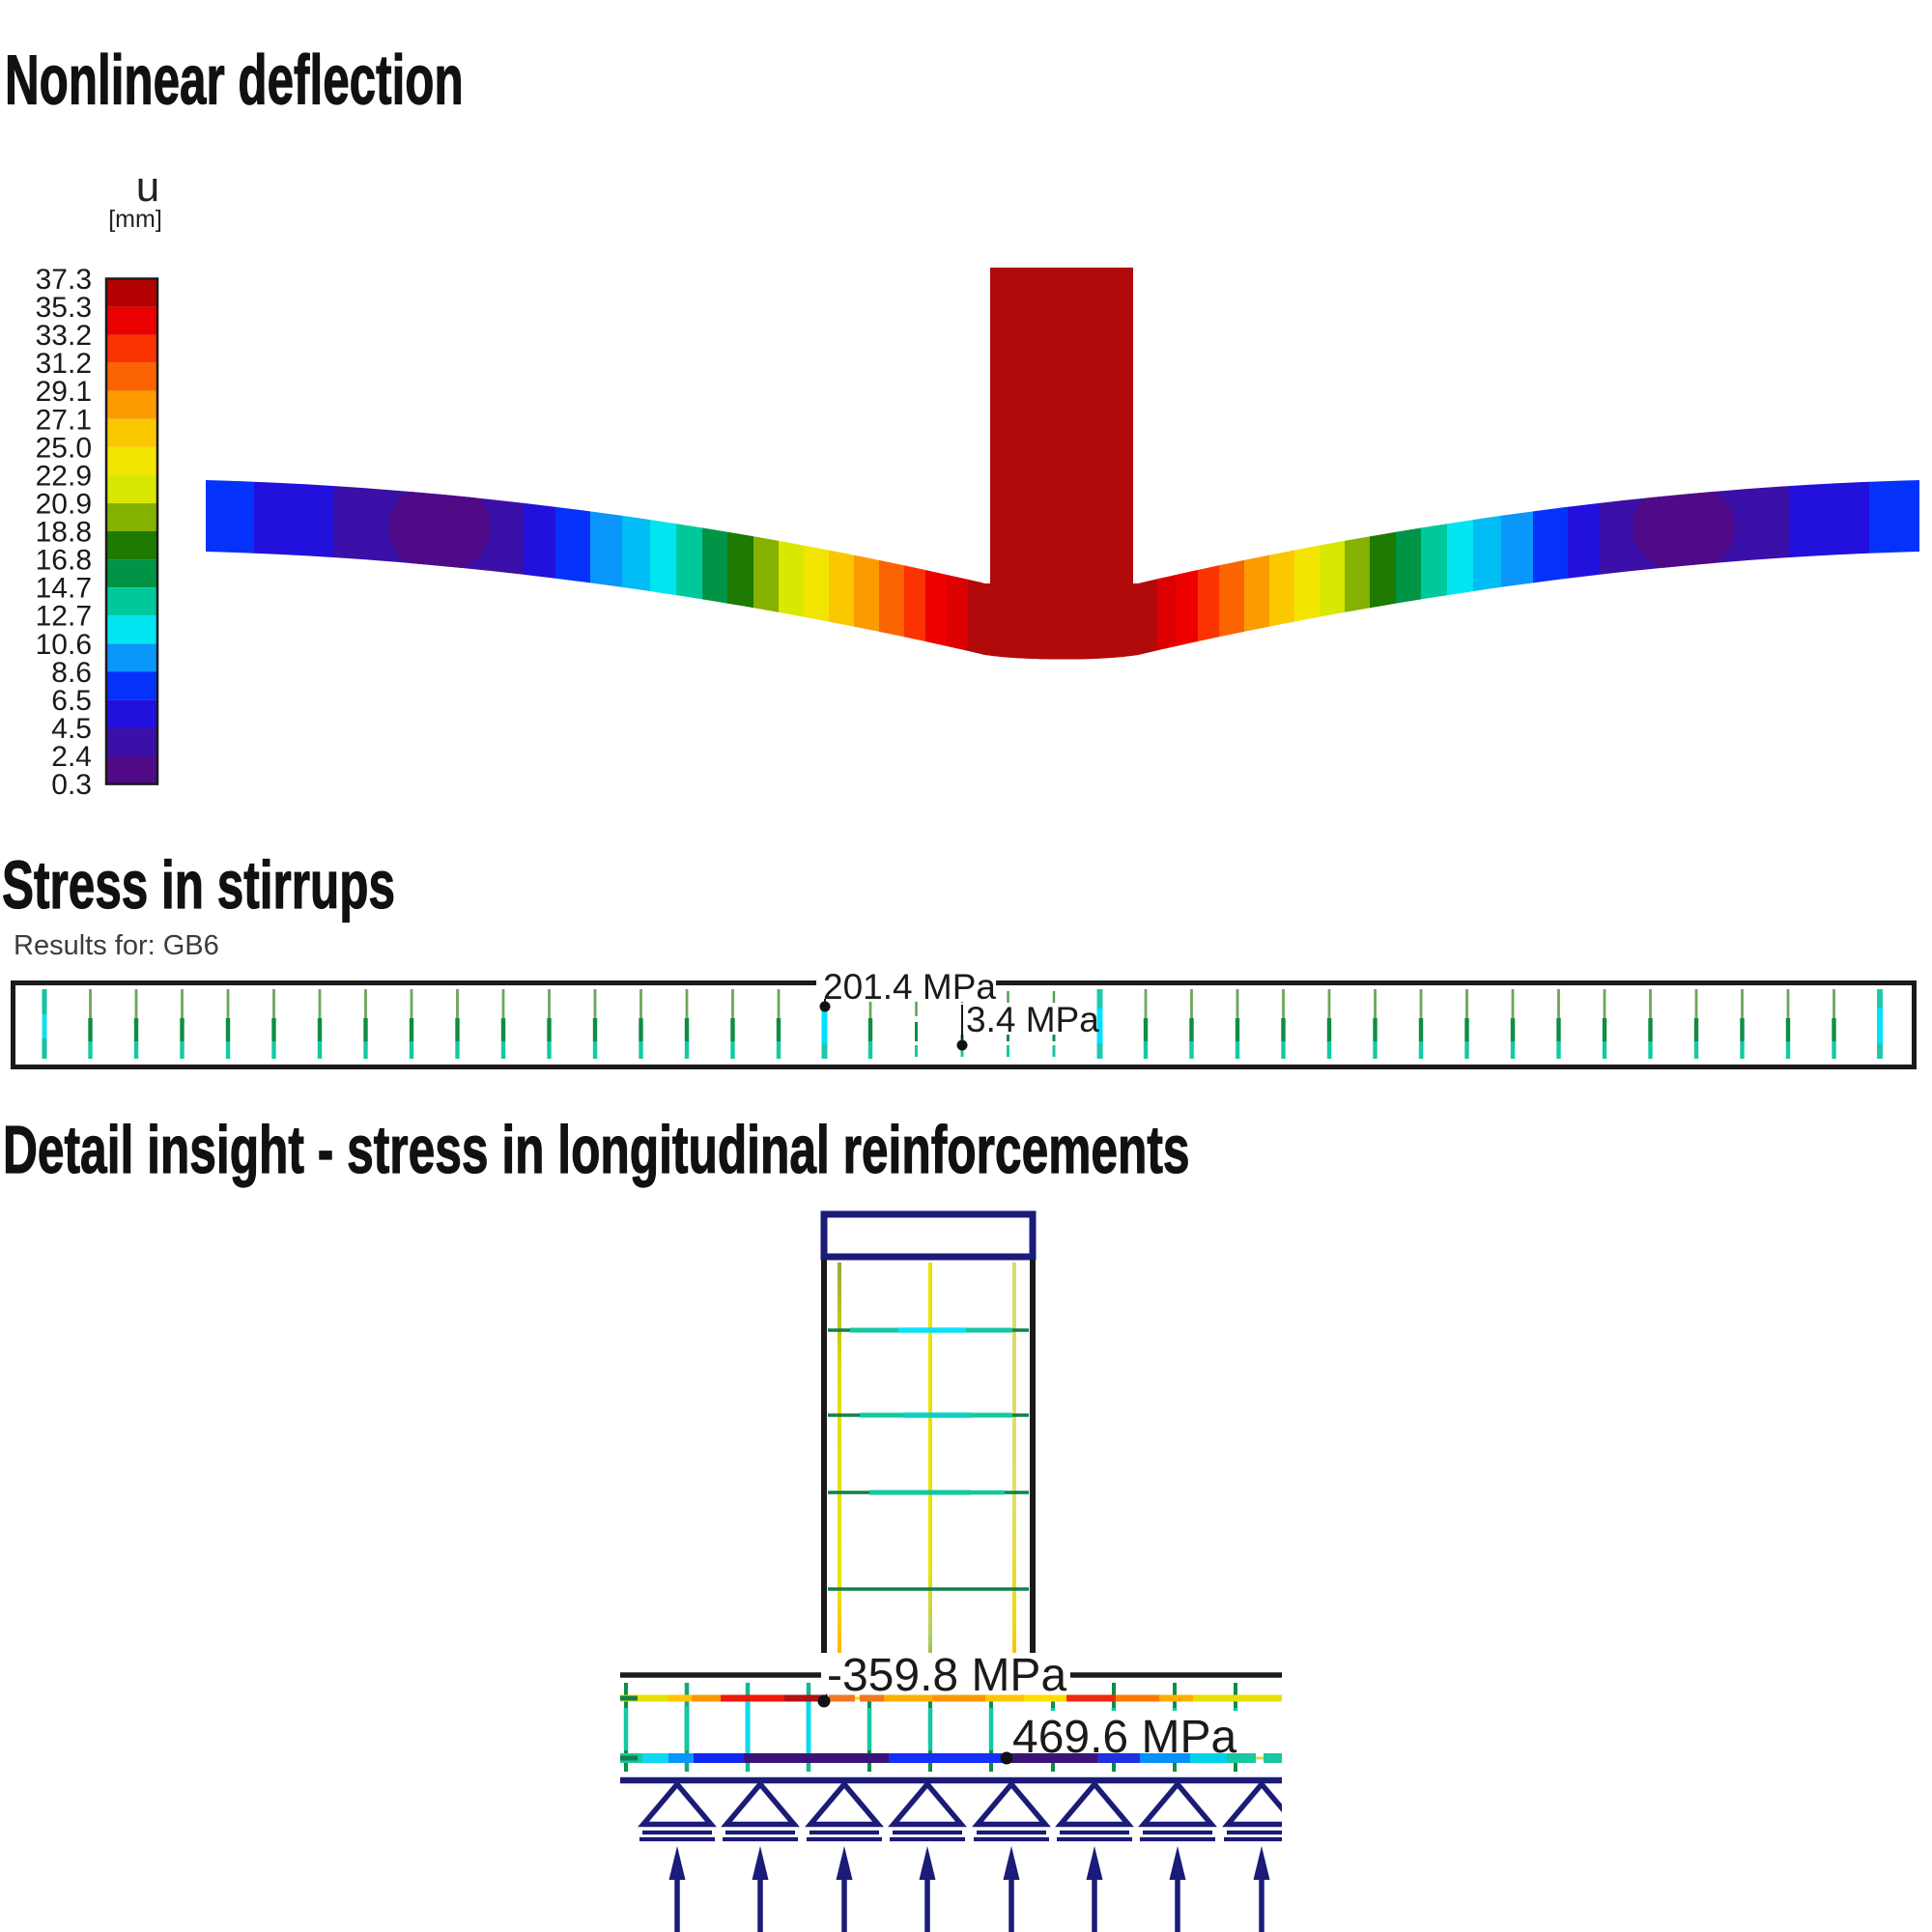 This screenshot has width=1932, height=1932. Describe the element at coordinates (64, 505) in the screenshot. I see `svg-text: 20.9` at that location.